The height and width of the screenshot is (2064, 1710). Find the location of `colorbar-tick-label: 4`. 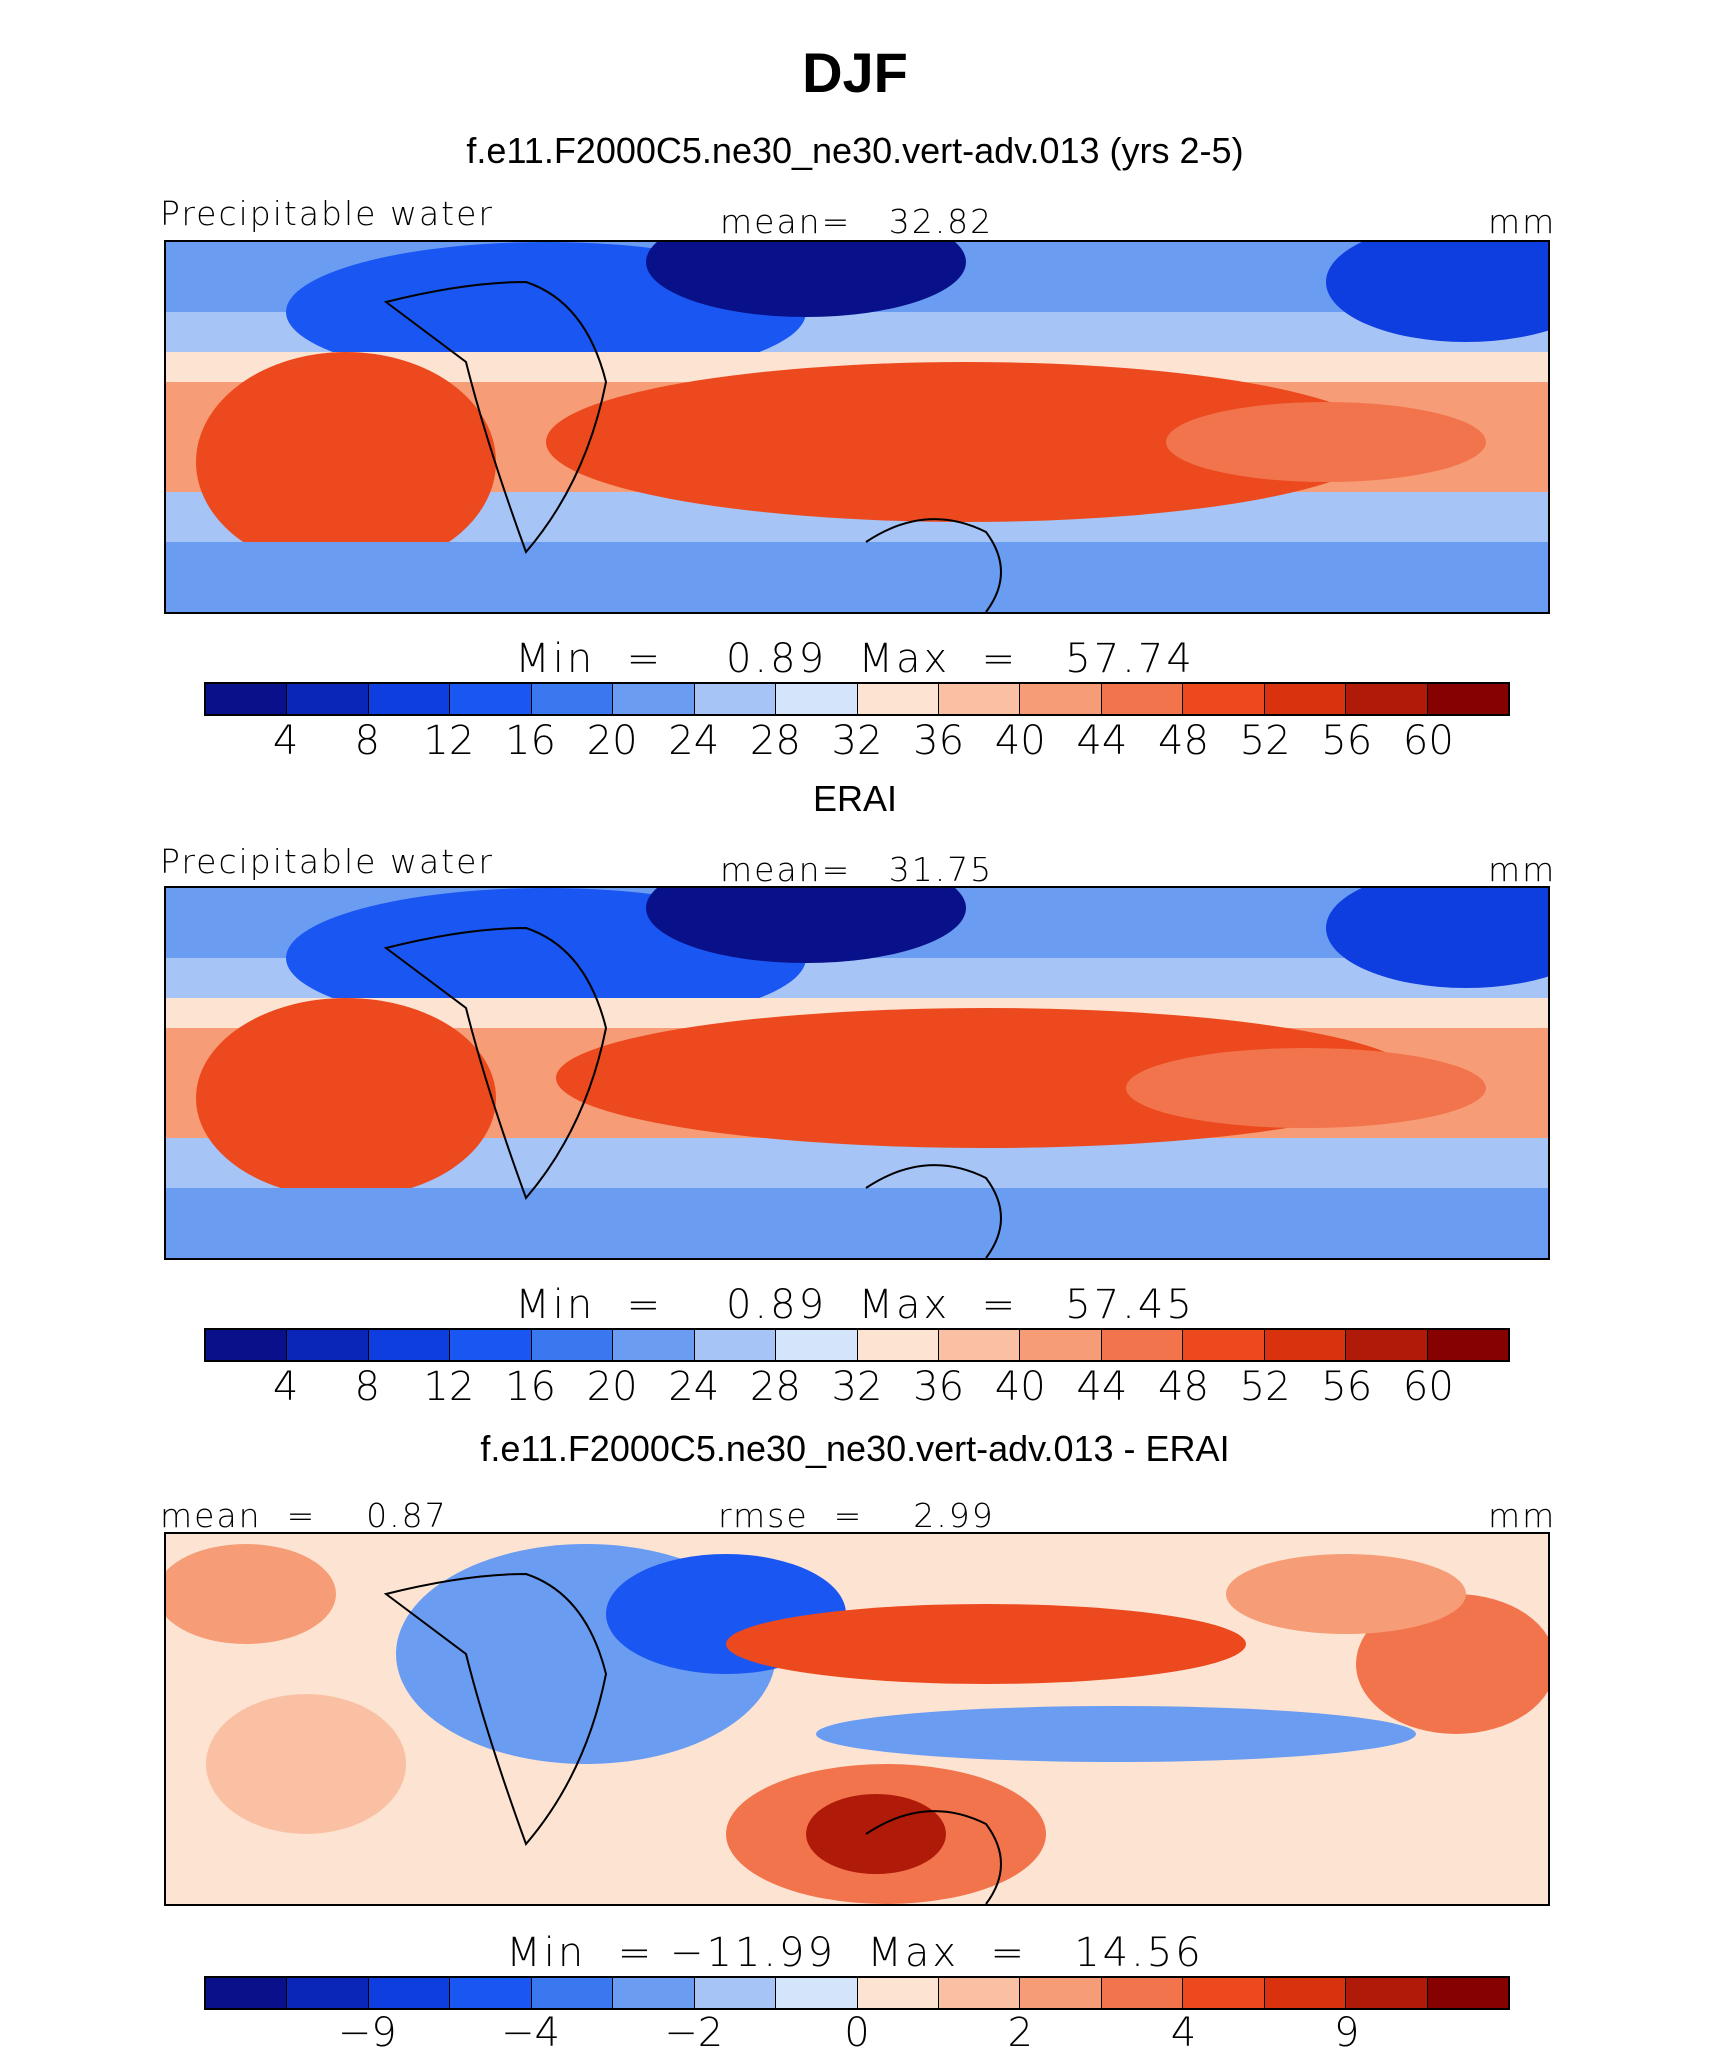

colorbar-tick-label: 4 is located at coordinates (285, 741).